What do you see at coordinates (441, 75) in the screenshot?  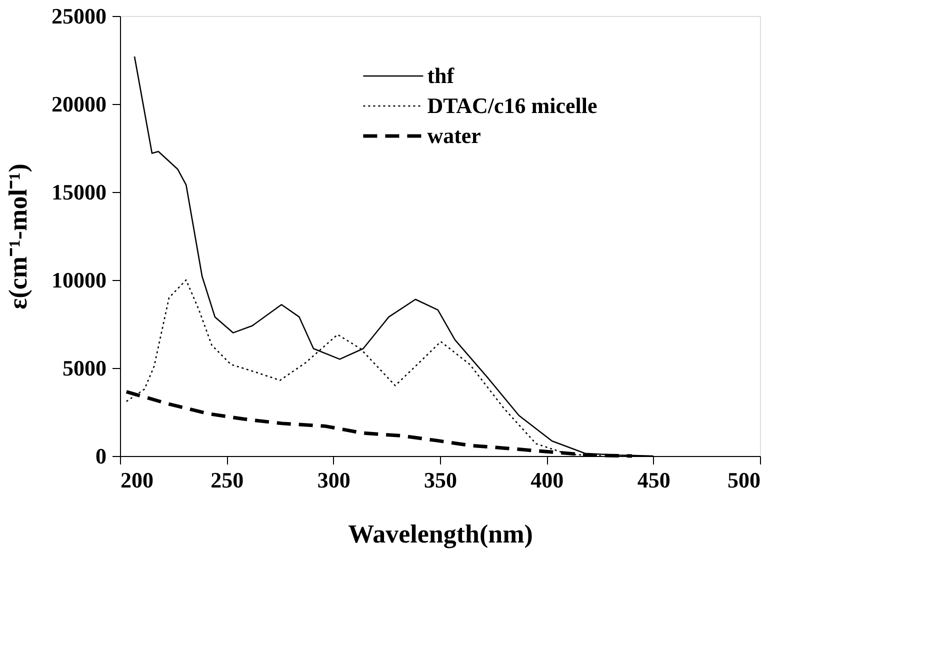 I see `legend-label: thf` at bounding box center [441, 75].